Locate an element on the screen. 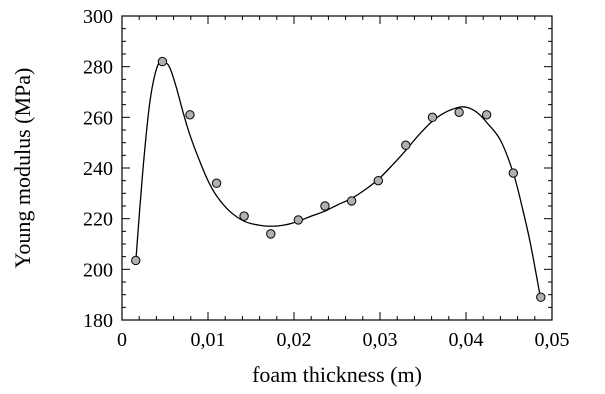  x-tick-label: 0,01 is located at coordinates (208, 340).